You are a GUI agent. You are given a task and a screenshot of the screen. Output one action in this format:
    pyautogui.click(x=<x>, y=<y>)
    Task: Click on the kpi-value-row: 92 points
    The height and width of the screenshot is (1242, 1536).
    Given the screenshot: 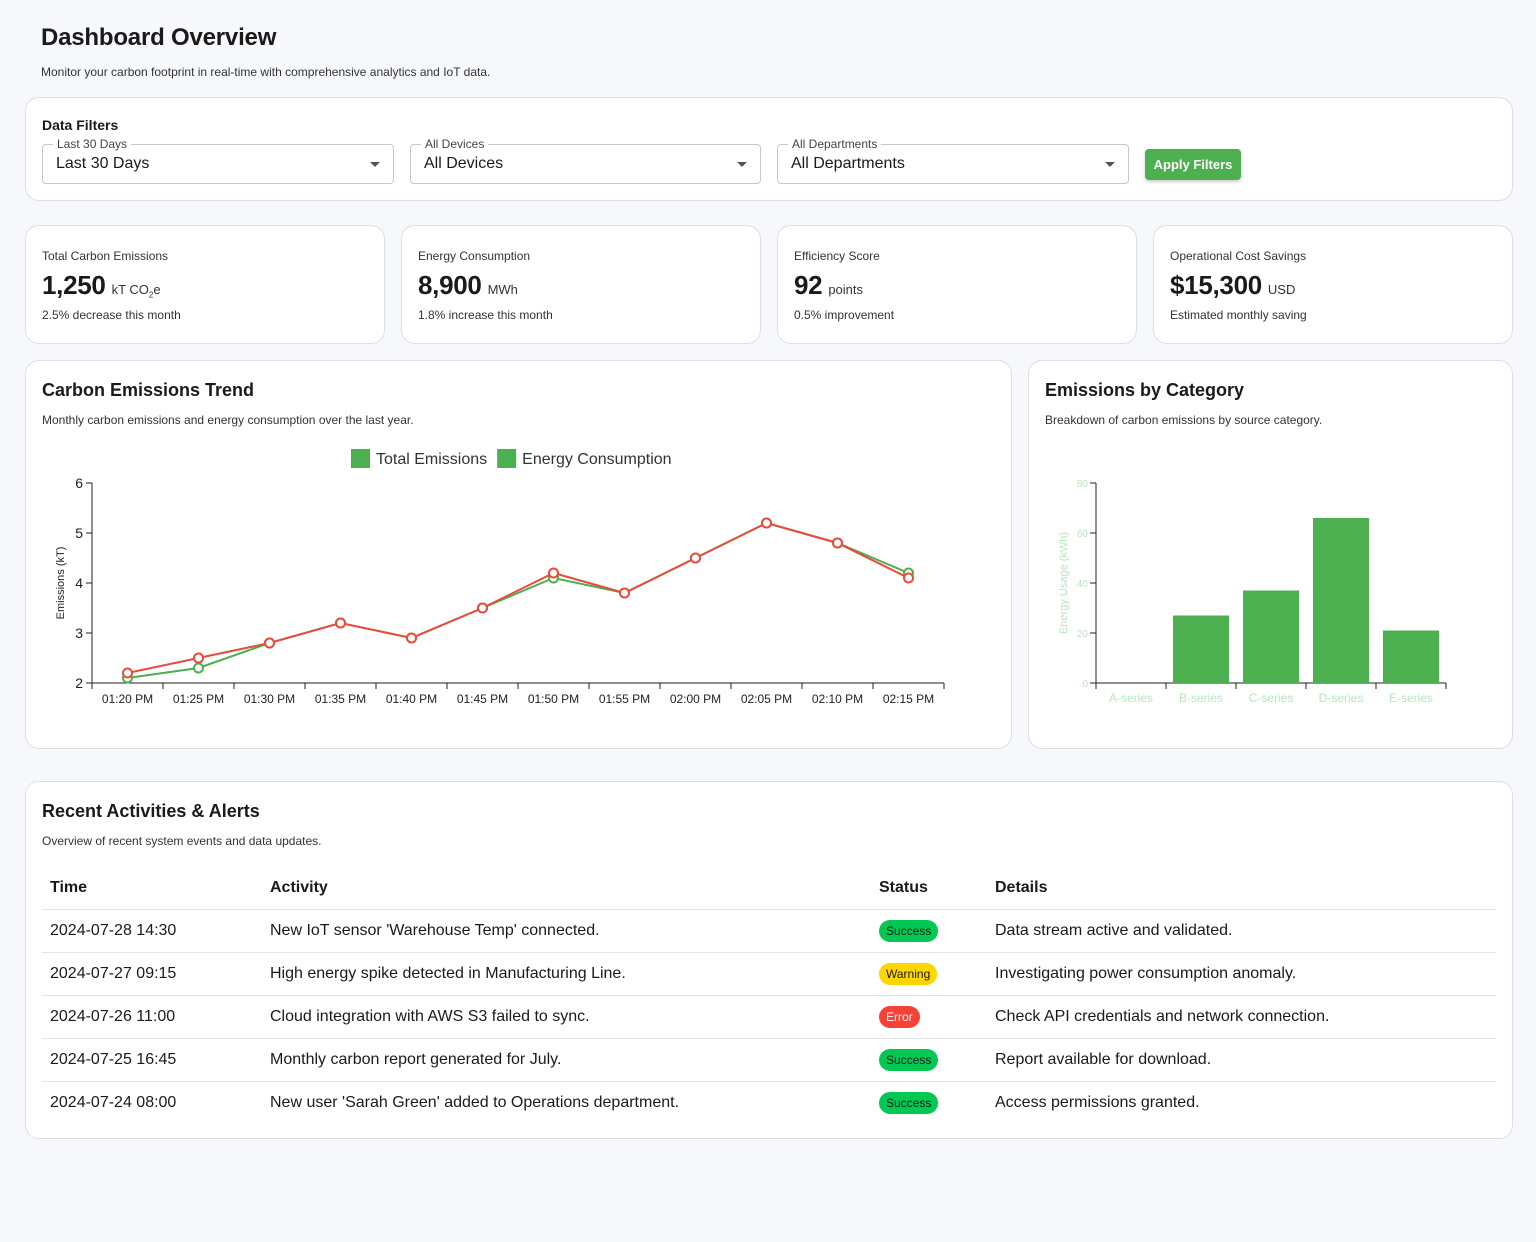 What is the action you would take?
    pyautogui.click(x=828, y=285)
    